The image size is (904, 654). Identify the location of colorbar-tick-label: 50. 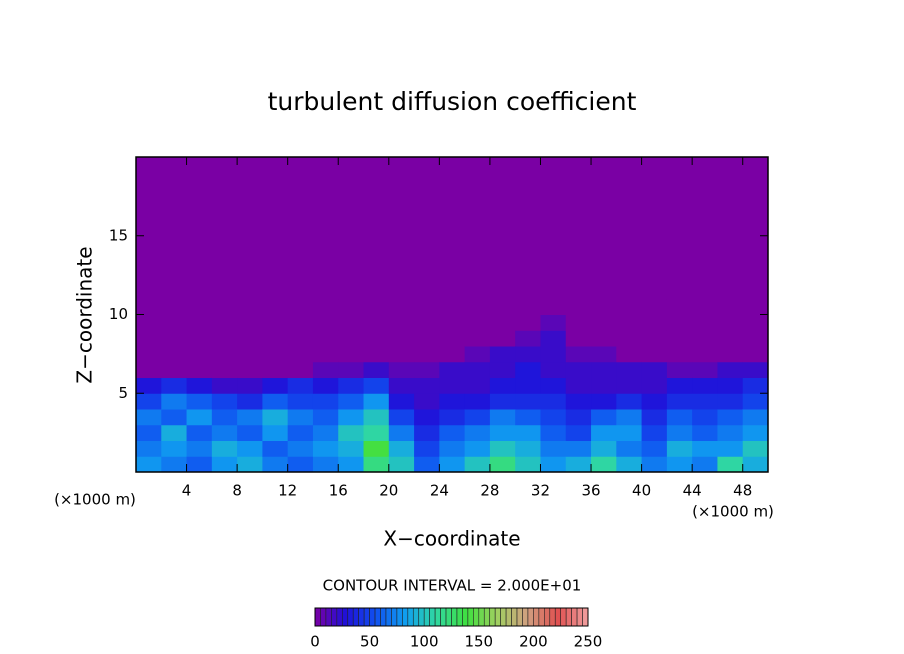
(369, 642).